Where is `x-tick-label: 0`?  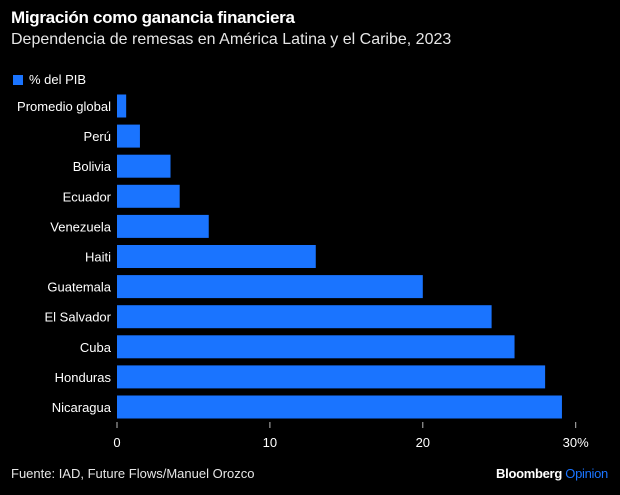
x-tick-label: 0 is located at coordinates (116, 442).